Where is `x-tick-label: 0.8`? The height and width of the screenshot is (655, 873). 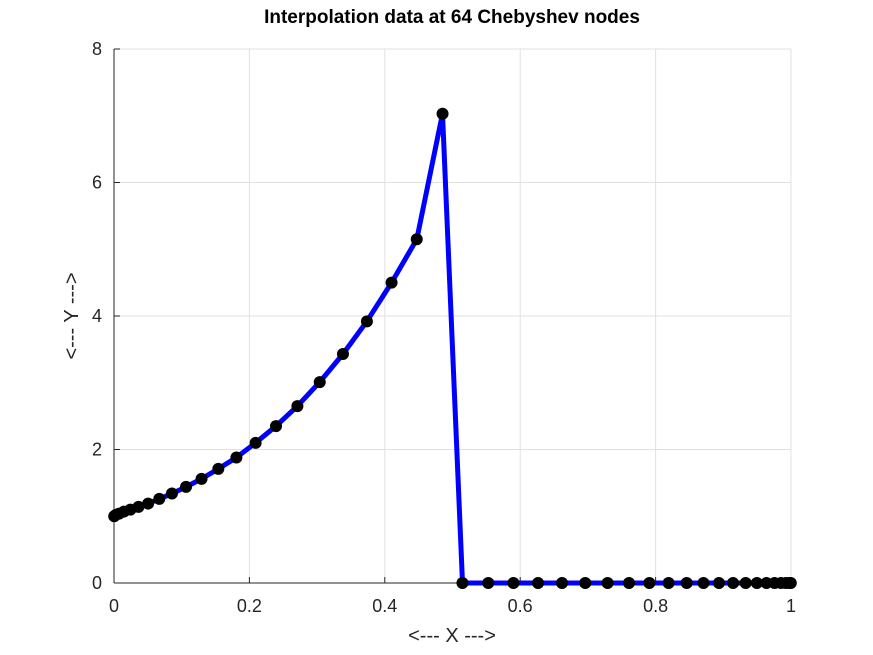
x-tick-label: 0.8 is located at coordinates (655, 606).